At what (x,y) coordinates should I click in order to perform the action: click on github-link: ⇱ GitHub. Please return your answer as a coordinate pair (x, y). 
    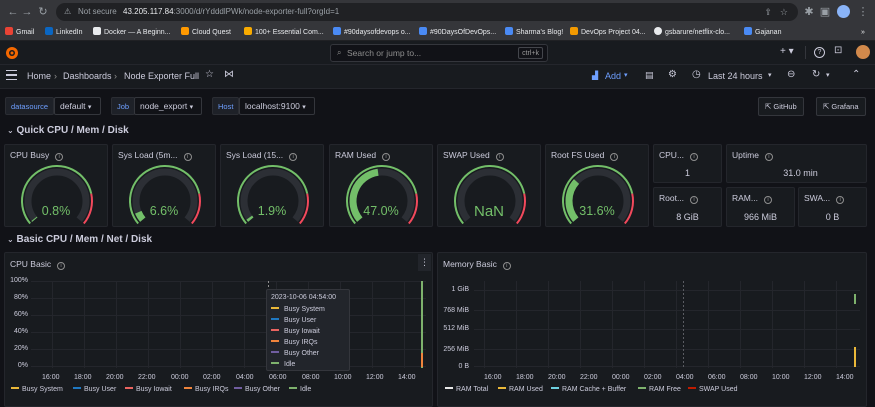
    Looking at the image, I should click on (781, 106).